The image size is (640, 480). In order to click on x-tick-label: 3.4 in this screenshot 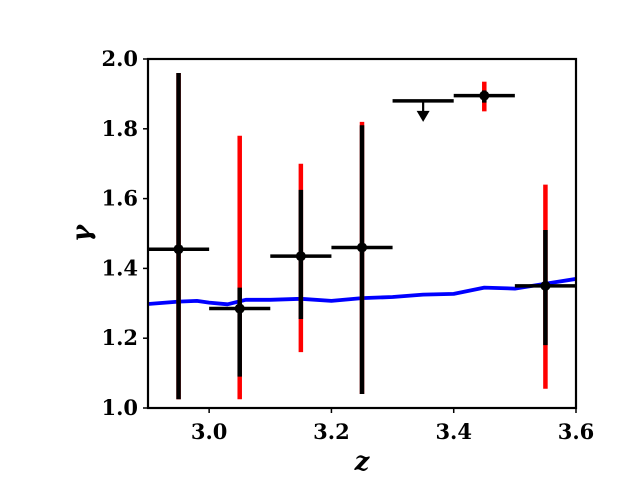, I will do `click(453, 431)`.